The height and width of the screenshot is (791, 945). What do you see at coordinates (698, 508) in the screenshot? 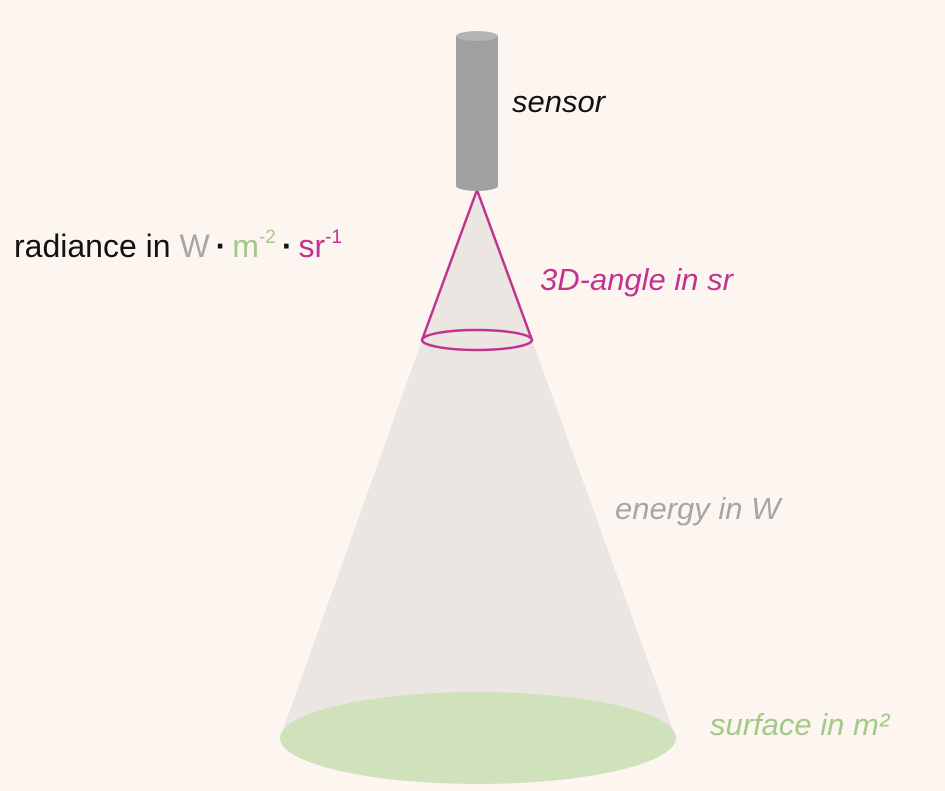
I see `energy-label: energy in W` at bounding box center [698, 508].